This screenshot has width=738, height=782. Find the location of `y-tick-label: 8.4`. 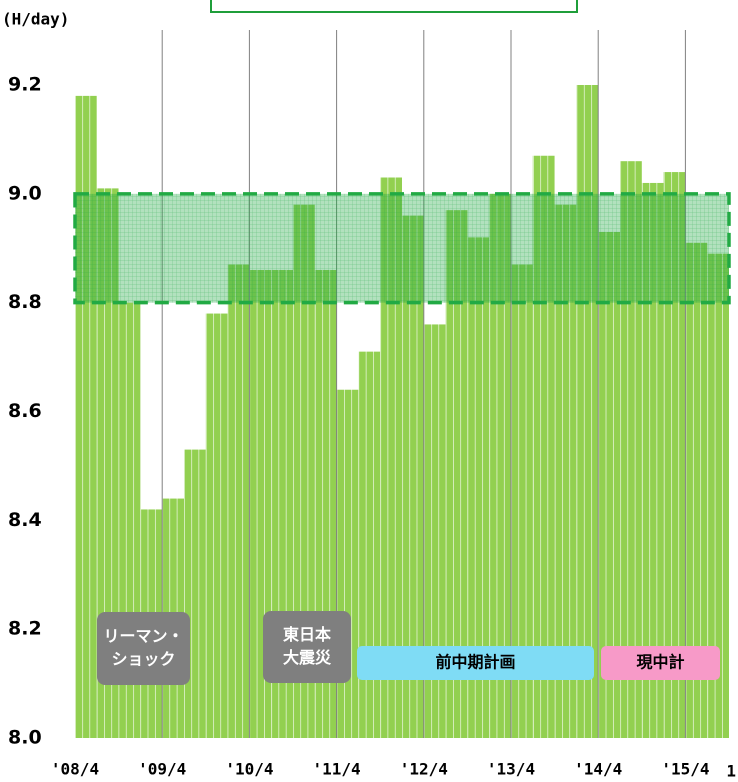

y-tick-label: 8.4 is located at coordinates (25, 520).